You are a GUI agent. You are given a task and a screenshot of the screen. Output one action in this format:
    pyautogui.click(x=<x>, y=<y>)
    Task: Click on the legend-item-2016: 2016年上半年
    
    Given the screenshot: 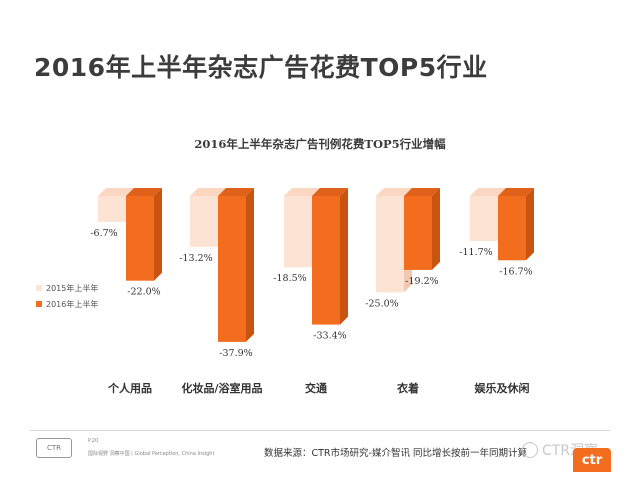 What is the action you would take?
    pyautogui.click(x=67, y=304)
    